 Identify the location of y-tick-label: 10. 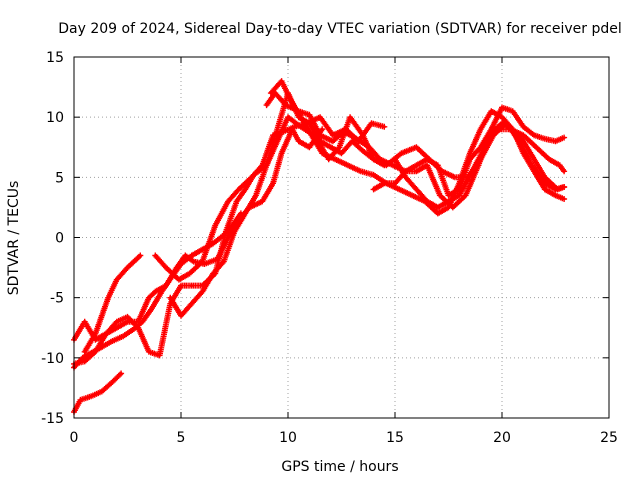
(55, 118).